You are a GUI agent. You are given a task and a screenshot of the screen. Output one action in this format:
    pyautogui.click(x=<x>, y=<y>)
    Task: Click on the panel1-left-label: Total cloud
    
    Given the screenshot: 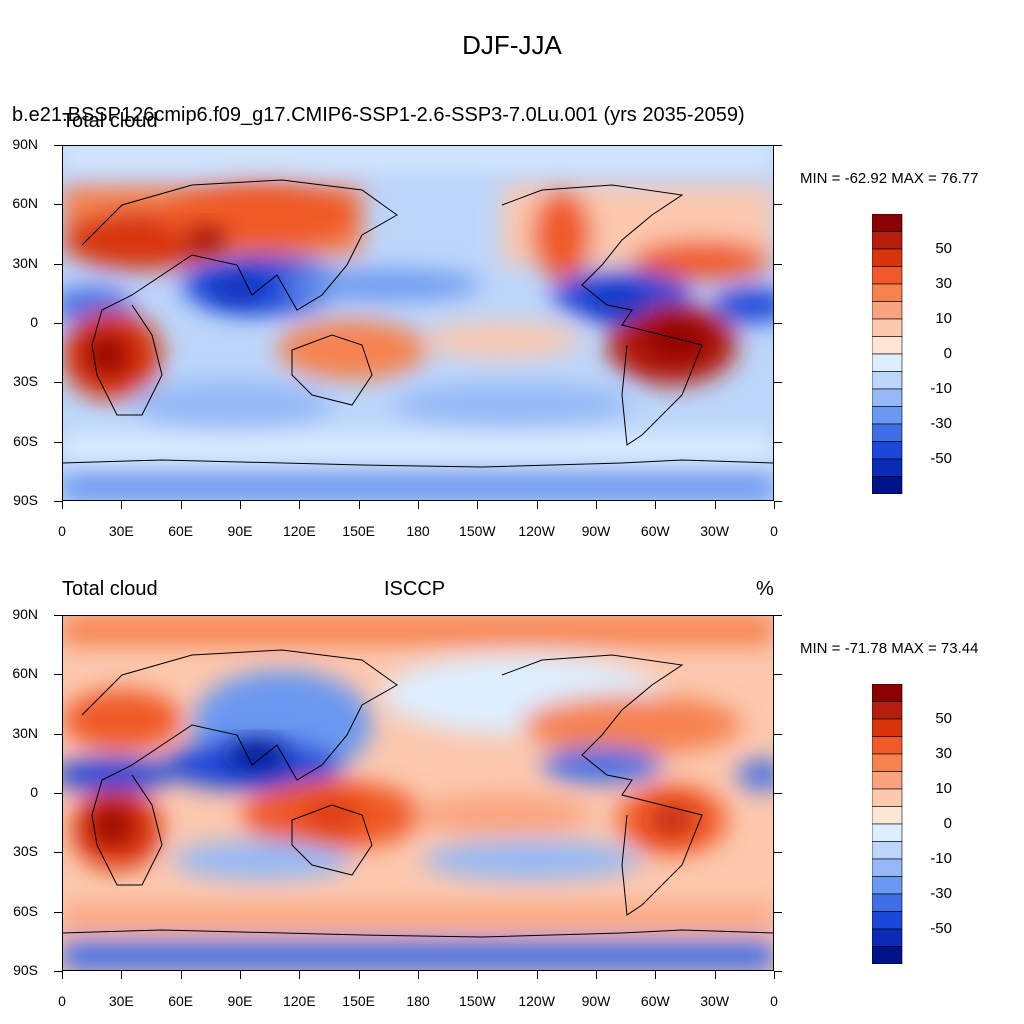 What is the action you would take?
    pyautogui.click(x=110, y=121)
    